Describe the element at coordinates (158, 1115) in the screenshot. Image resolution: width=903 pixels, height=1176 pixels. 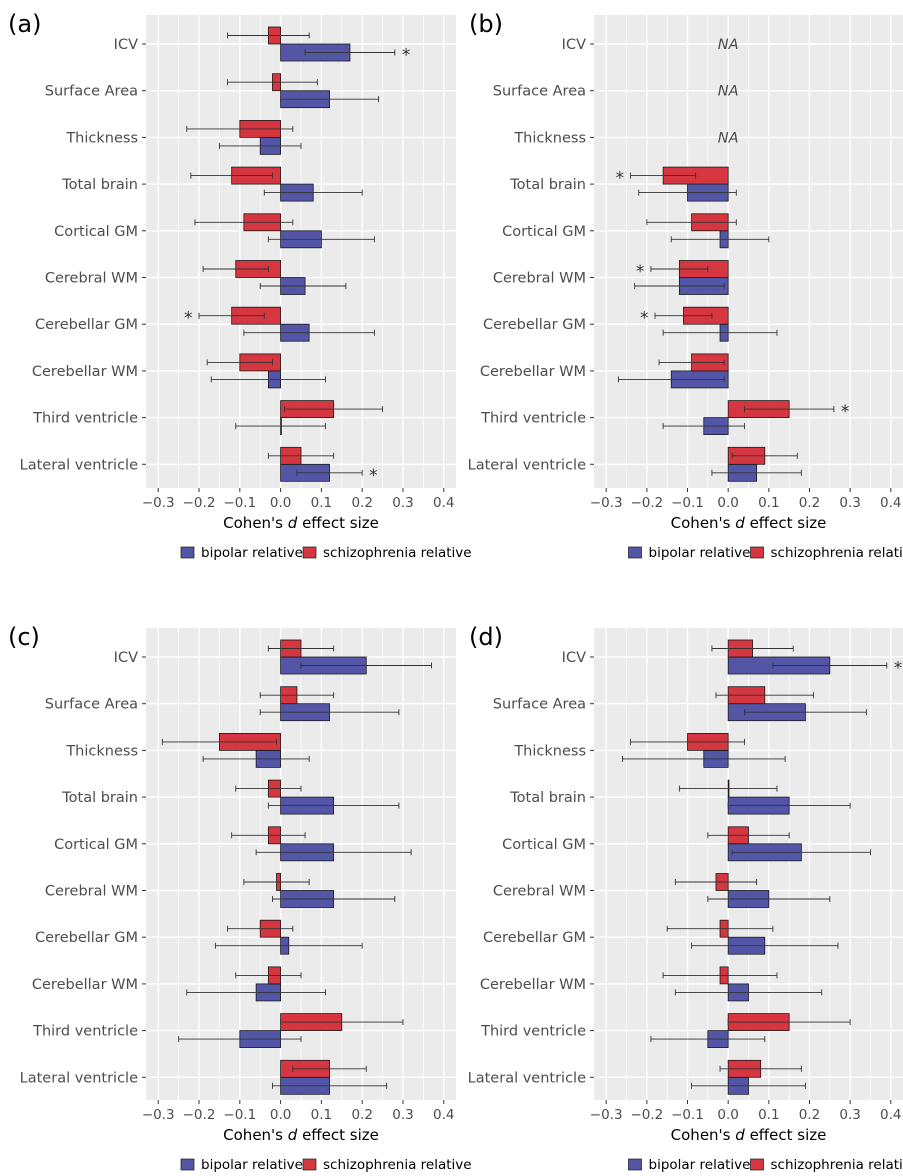
I see `x-tick-label: −0.3` at that location.